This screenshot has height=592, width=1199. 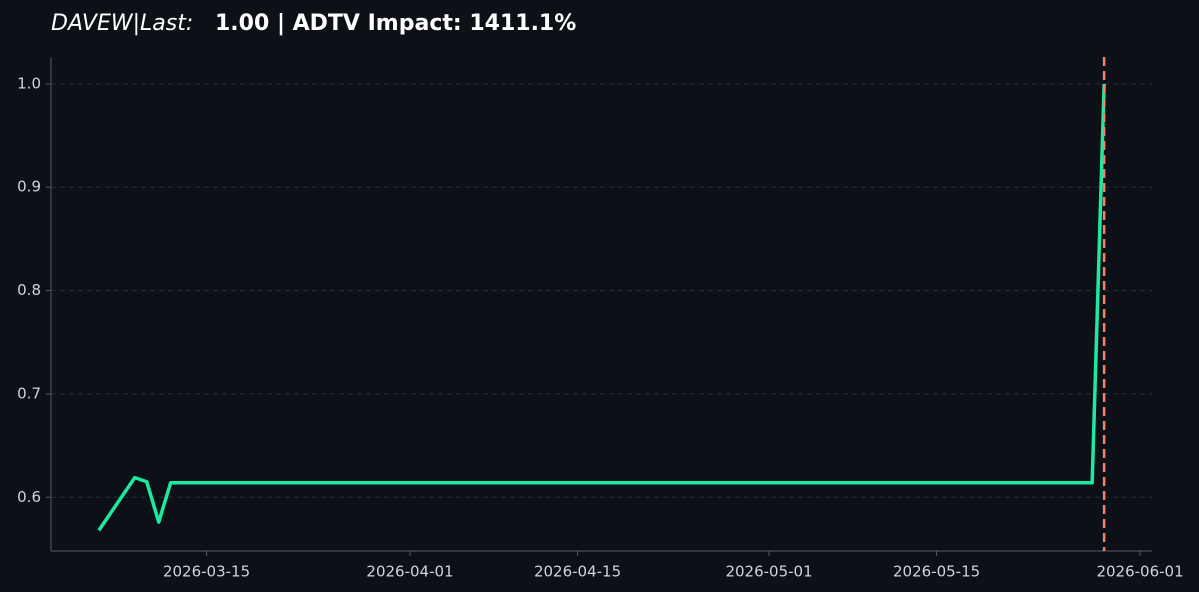 What do you see at coordinates (29, 187) in the screenshot?
I see `y-tick-label: 0.9` at bounding box center [29, 187].